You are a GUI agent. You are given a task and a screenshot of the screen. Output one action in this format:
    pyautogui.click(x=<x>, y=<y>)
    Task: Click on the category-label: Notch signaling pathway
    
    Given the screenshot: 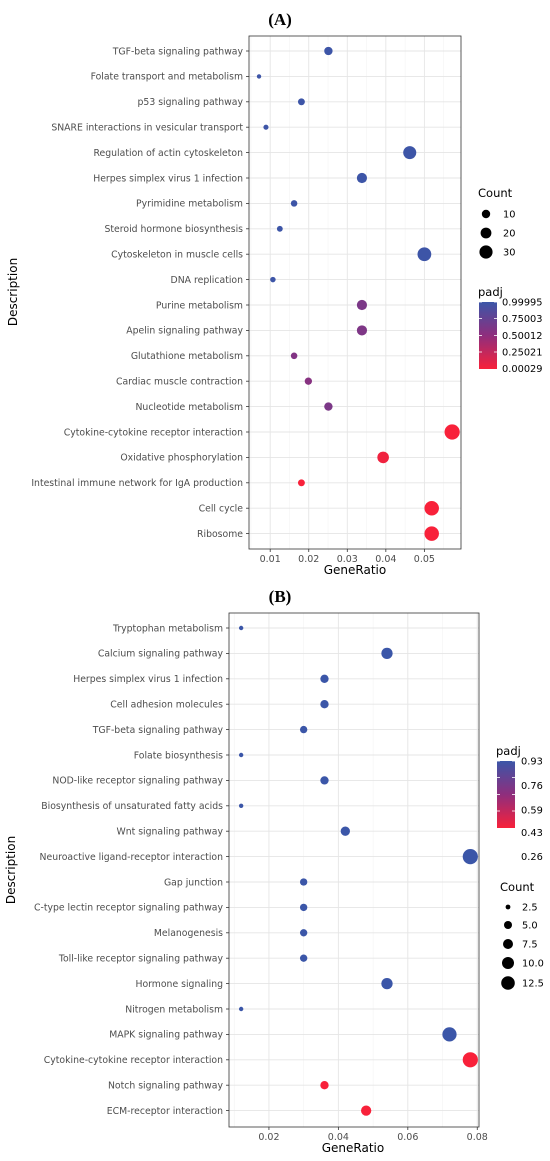 What is the action you would take?
    pyautogui.click(x=166, y=1086)
    